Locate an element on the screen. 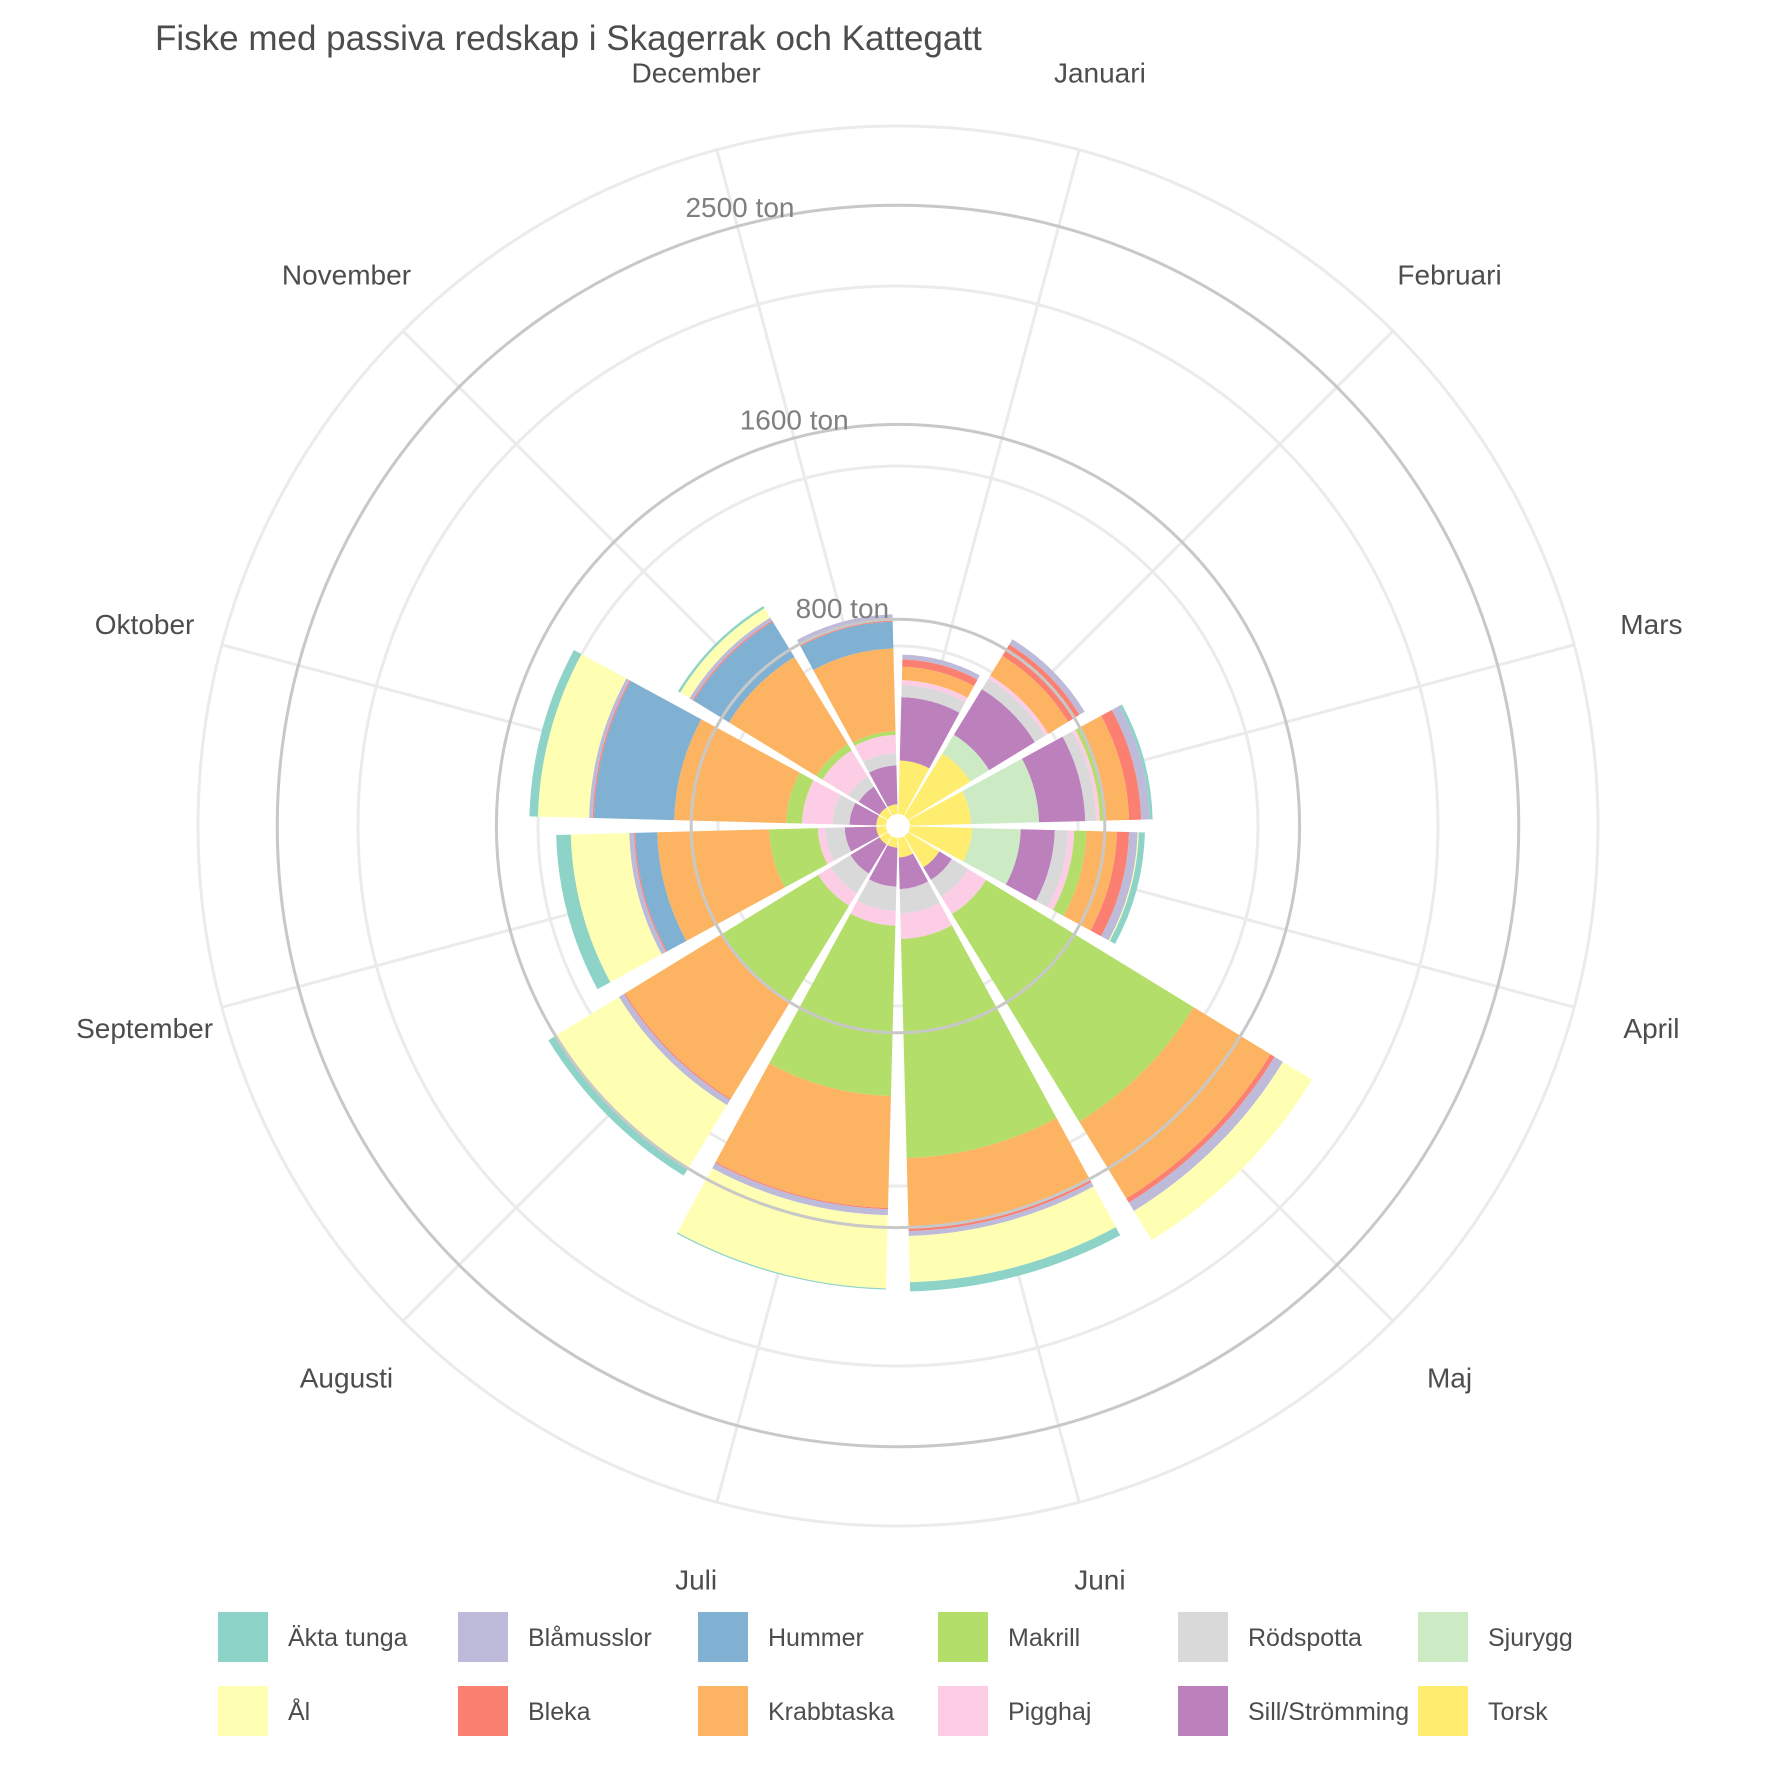 This screenshot has height=1771, width=1771. ring-label: 2500 ton is located at coordinates (739, 207).